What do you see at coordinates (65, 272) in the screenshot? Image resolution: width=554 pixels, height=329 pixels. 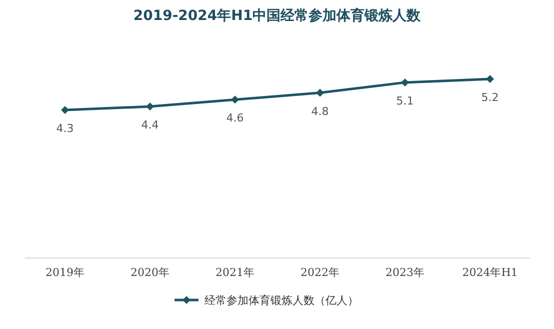 I see `x-tick-label: 2019年` at bounding box center [65, 272].